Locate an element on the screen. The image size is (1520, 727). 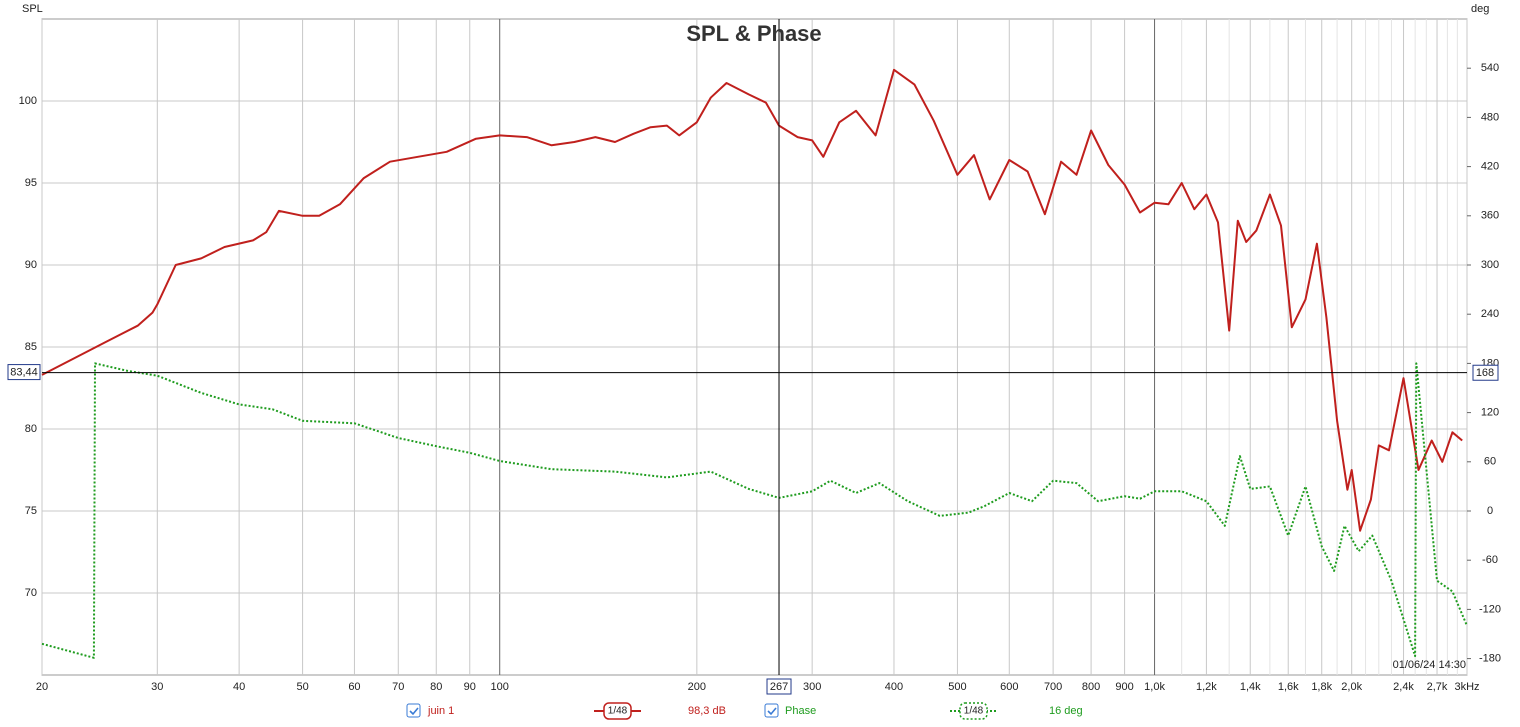
x-tick-label: 1,6k is located at coordinates (1288, 687).